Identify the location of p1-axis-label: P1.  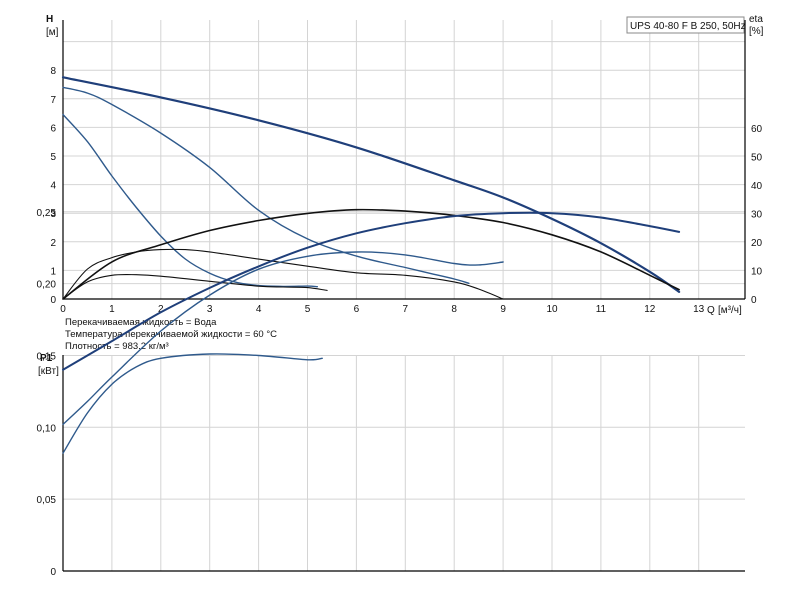
(46, 358).